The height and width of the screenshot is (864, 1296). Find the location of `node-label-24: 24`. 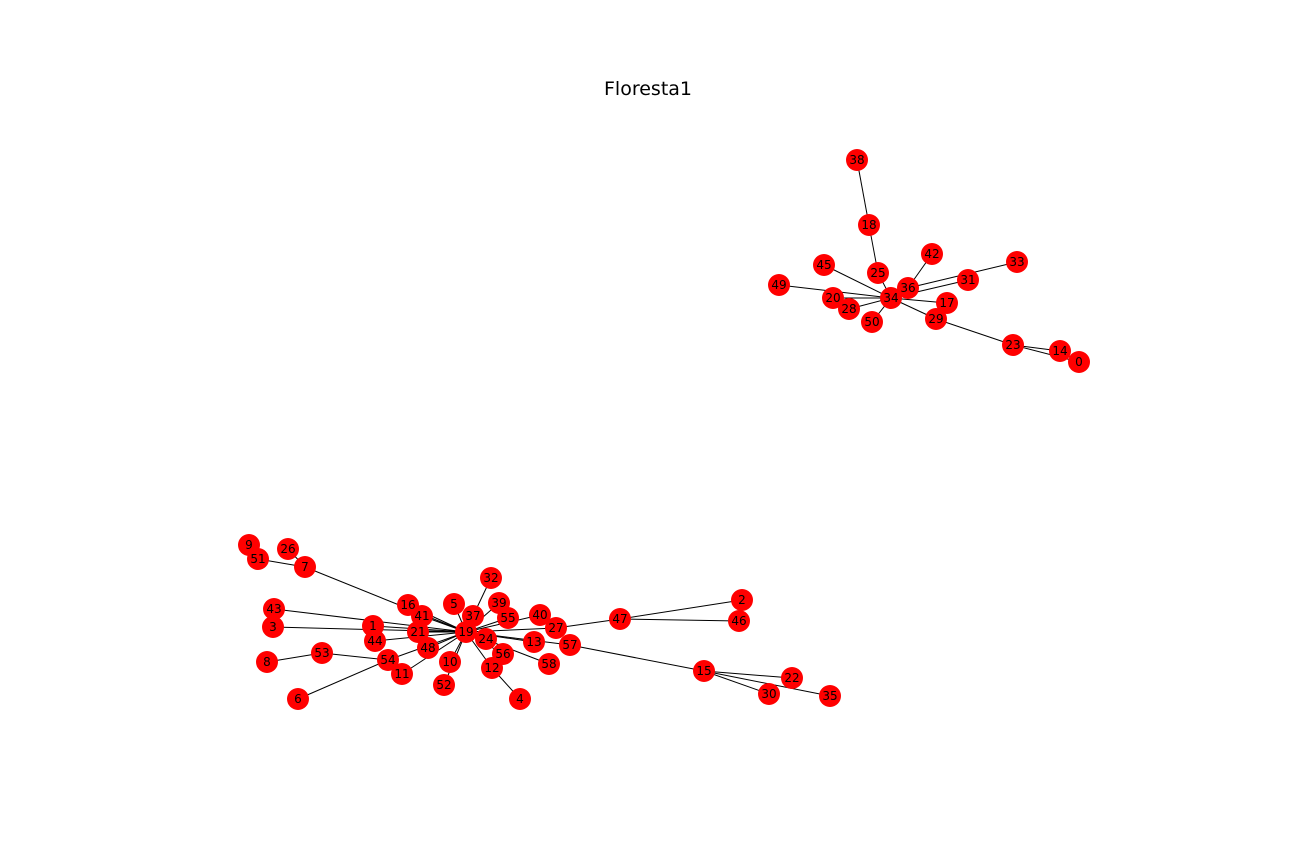

node-label-24: 24 is located at coordinates (485, 639).